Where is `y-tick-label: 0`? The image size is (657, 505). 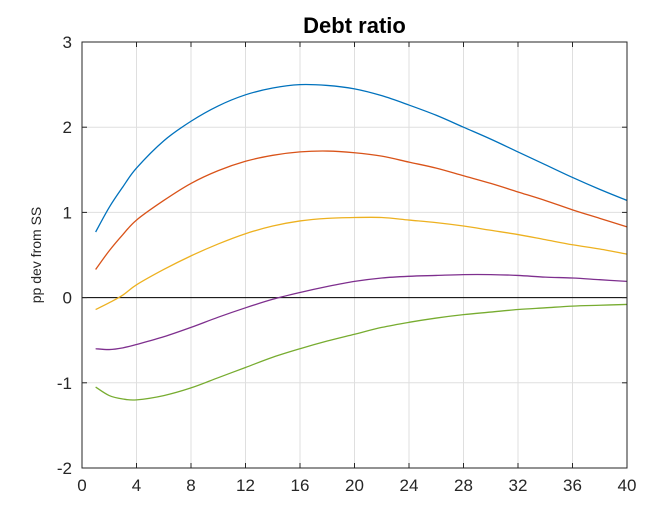
y-tick-label: 0 is located at coordinates (67, 298).